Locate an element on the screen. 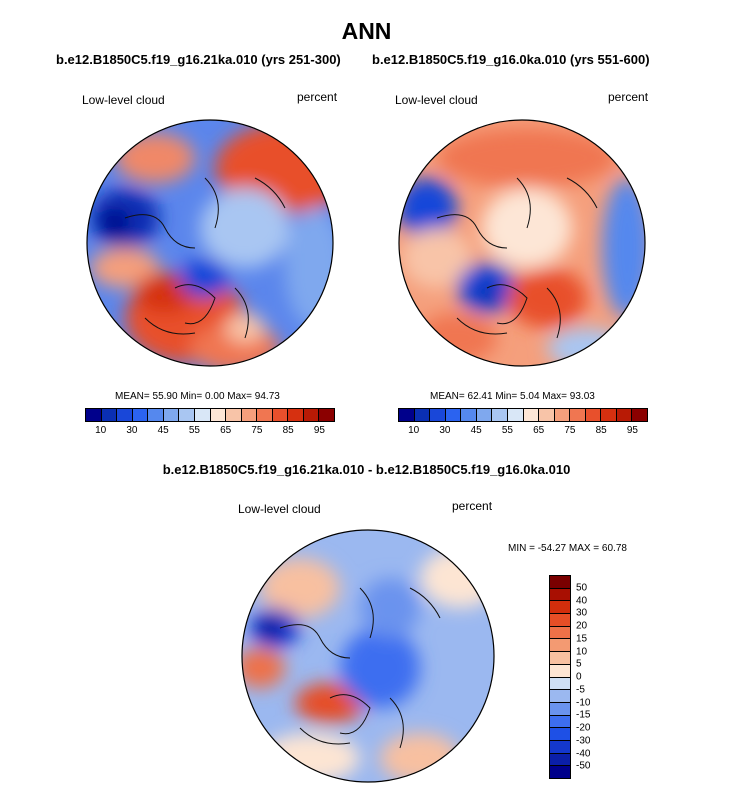 This screenshot has height=788, width=733. colorbar-tick-label: -30 is located at coordinates (583, 741).